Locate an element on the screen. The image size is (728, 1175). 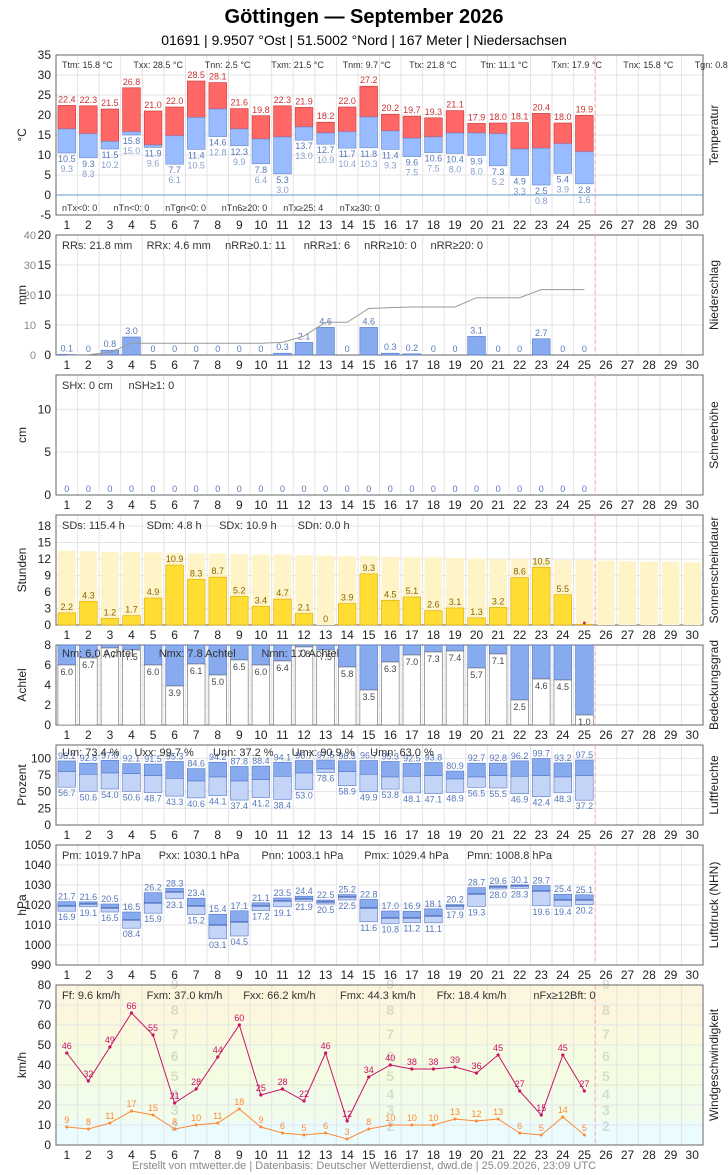
pressure-stat: Pnn: 1003.1 hPa is located at coordinates (302, 856).